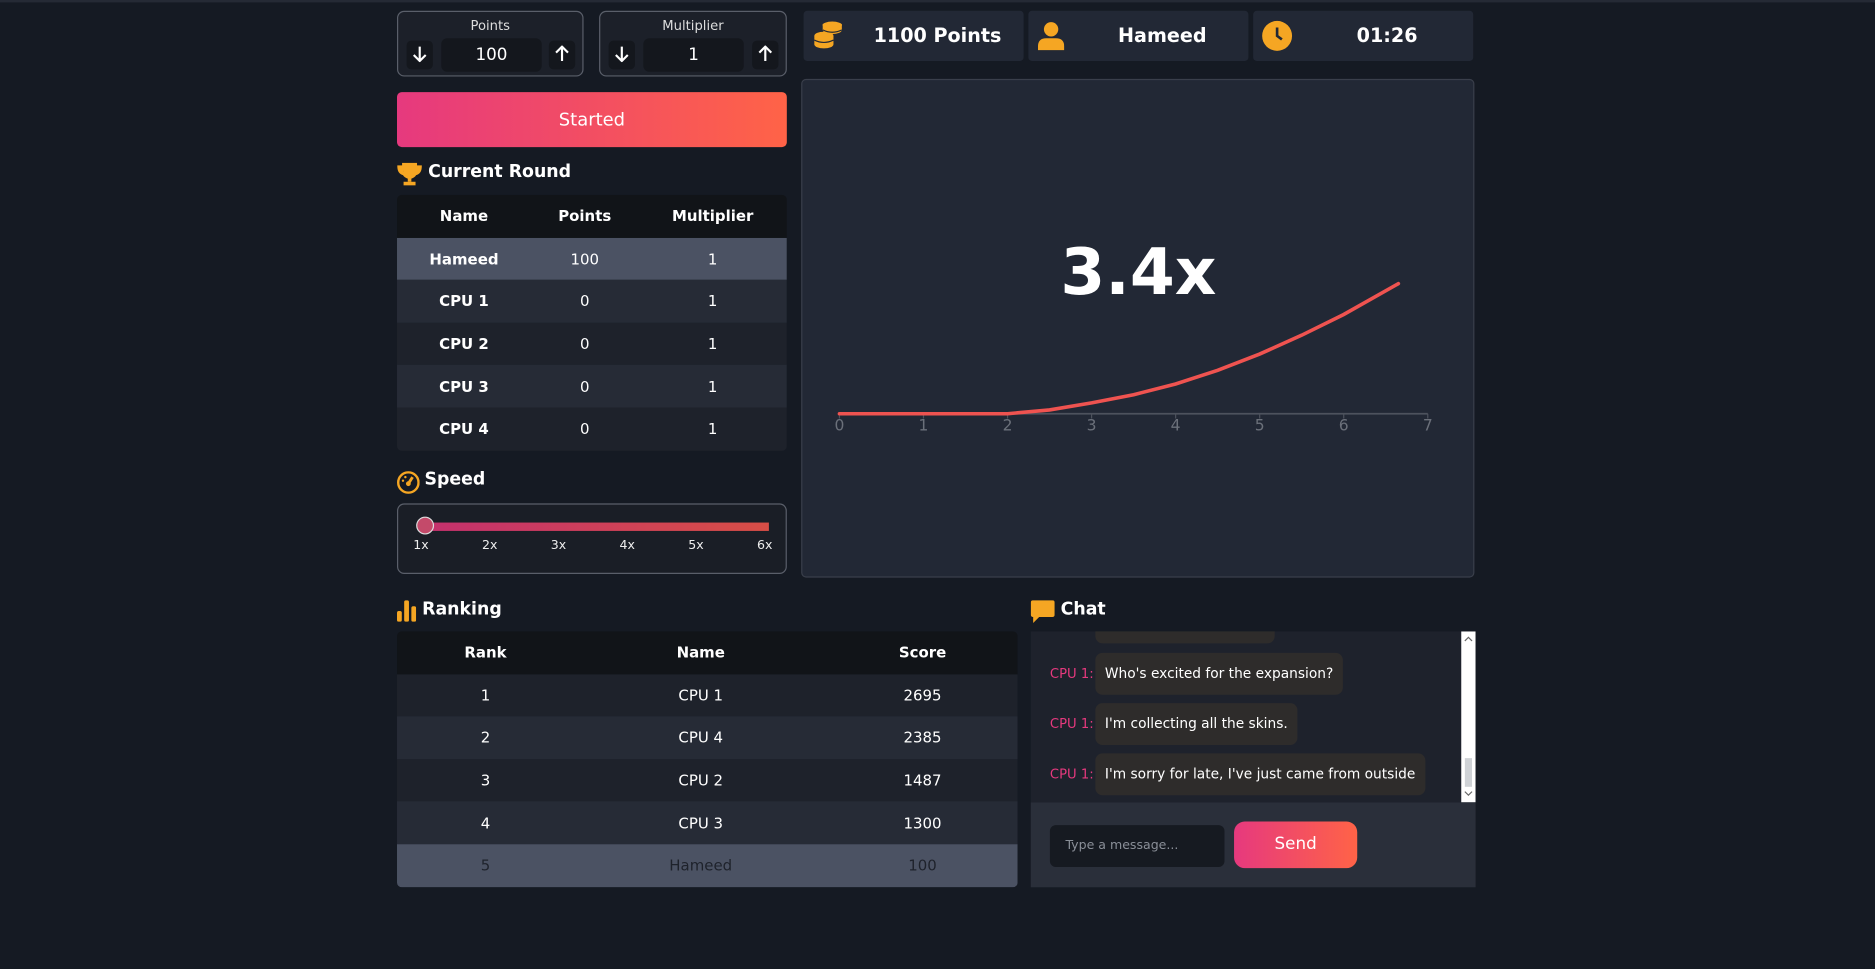 Image resolution: width=1875 pixels, height=969 pixels. What do you see at coordinates (627, 545) in the screenshot?
I see `speed-label: 4x` at bounding box center [627, 545].